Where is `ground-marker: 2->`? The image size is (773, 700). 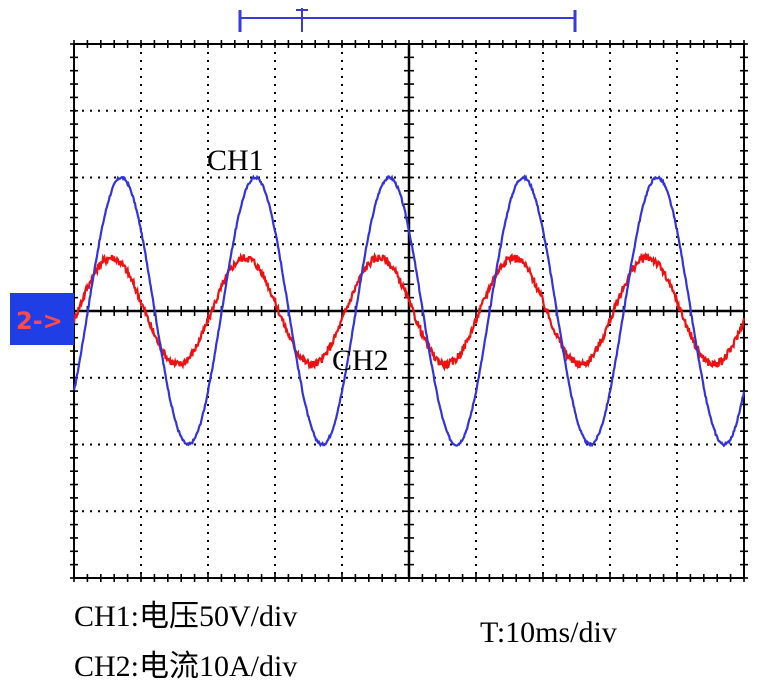
ground-marker: 2-> is located at coordinates (42, 319).